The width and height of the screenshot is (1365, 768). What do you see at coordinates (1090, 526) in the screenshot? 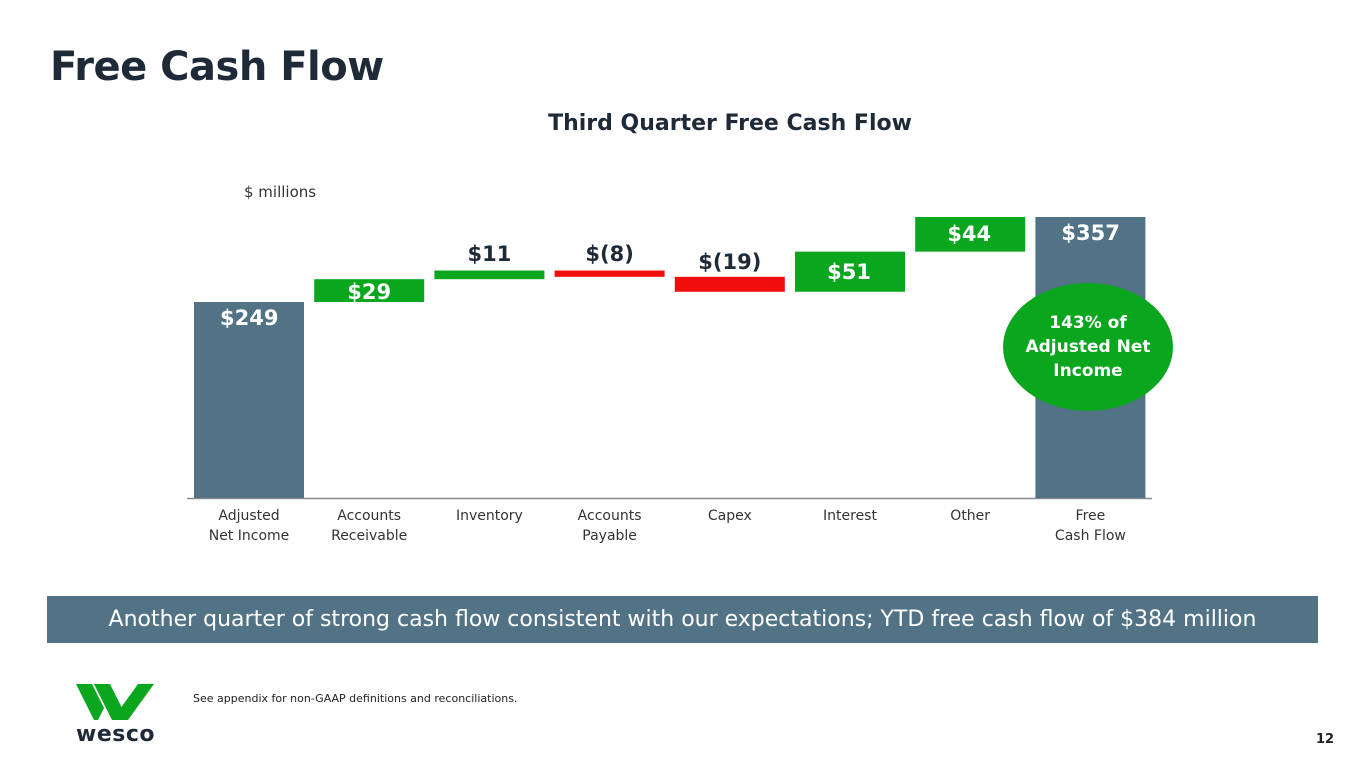
I see `category-label-7: Free Cash Flow` at bounding box center [1090, 526].